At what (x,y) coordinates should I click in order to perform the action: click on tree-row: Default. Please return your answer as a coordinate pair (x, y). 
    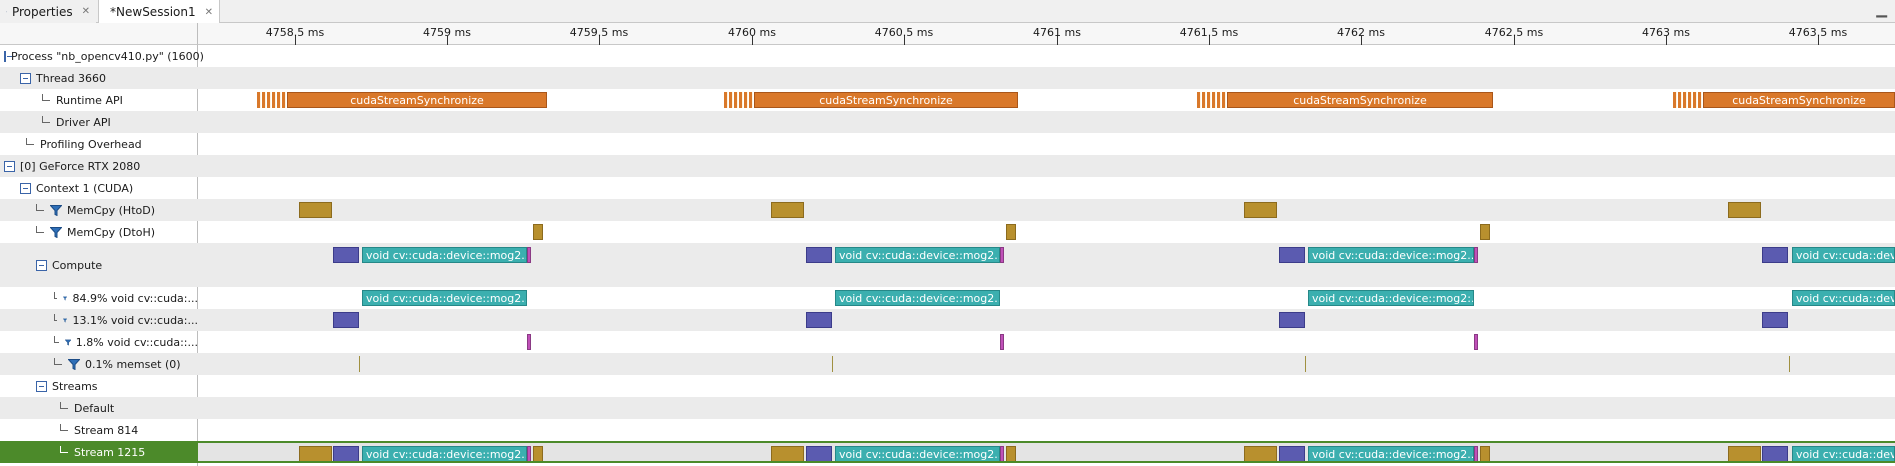
    Looking at the image, I should click on (99, 408).